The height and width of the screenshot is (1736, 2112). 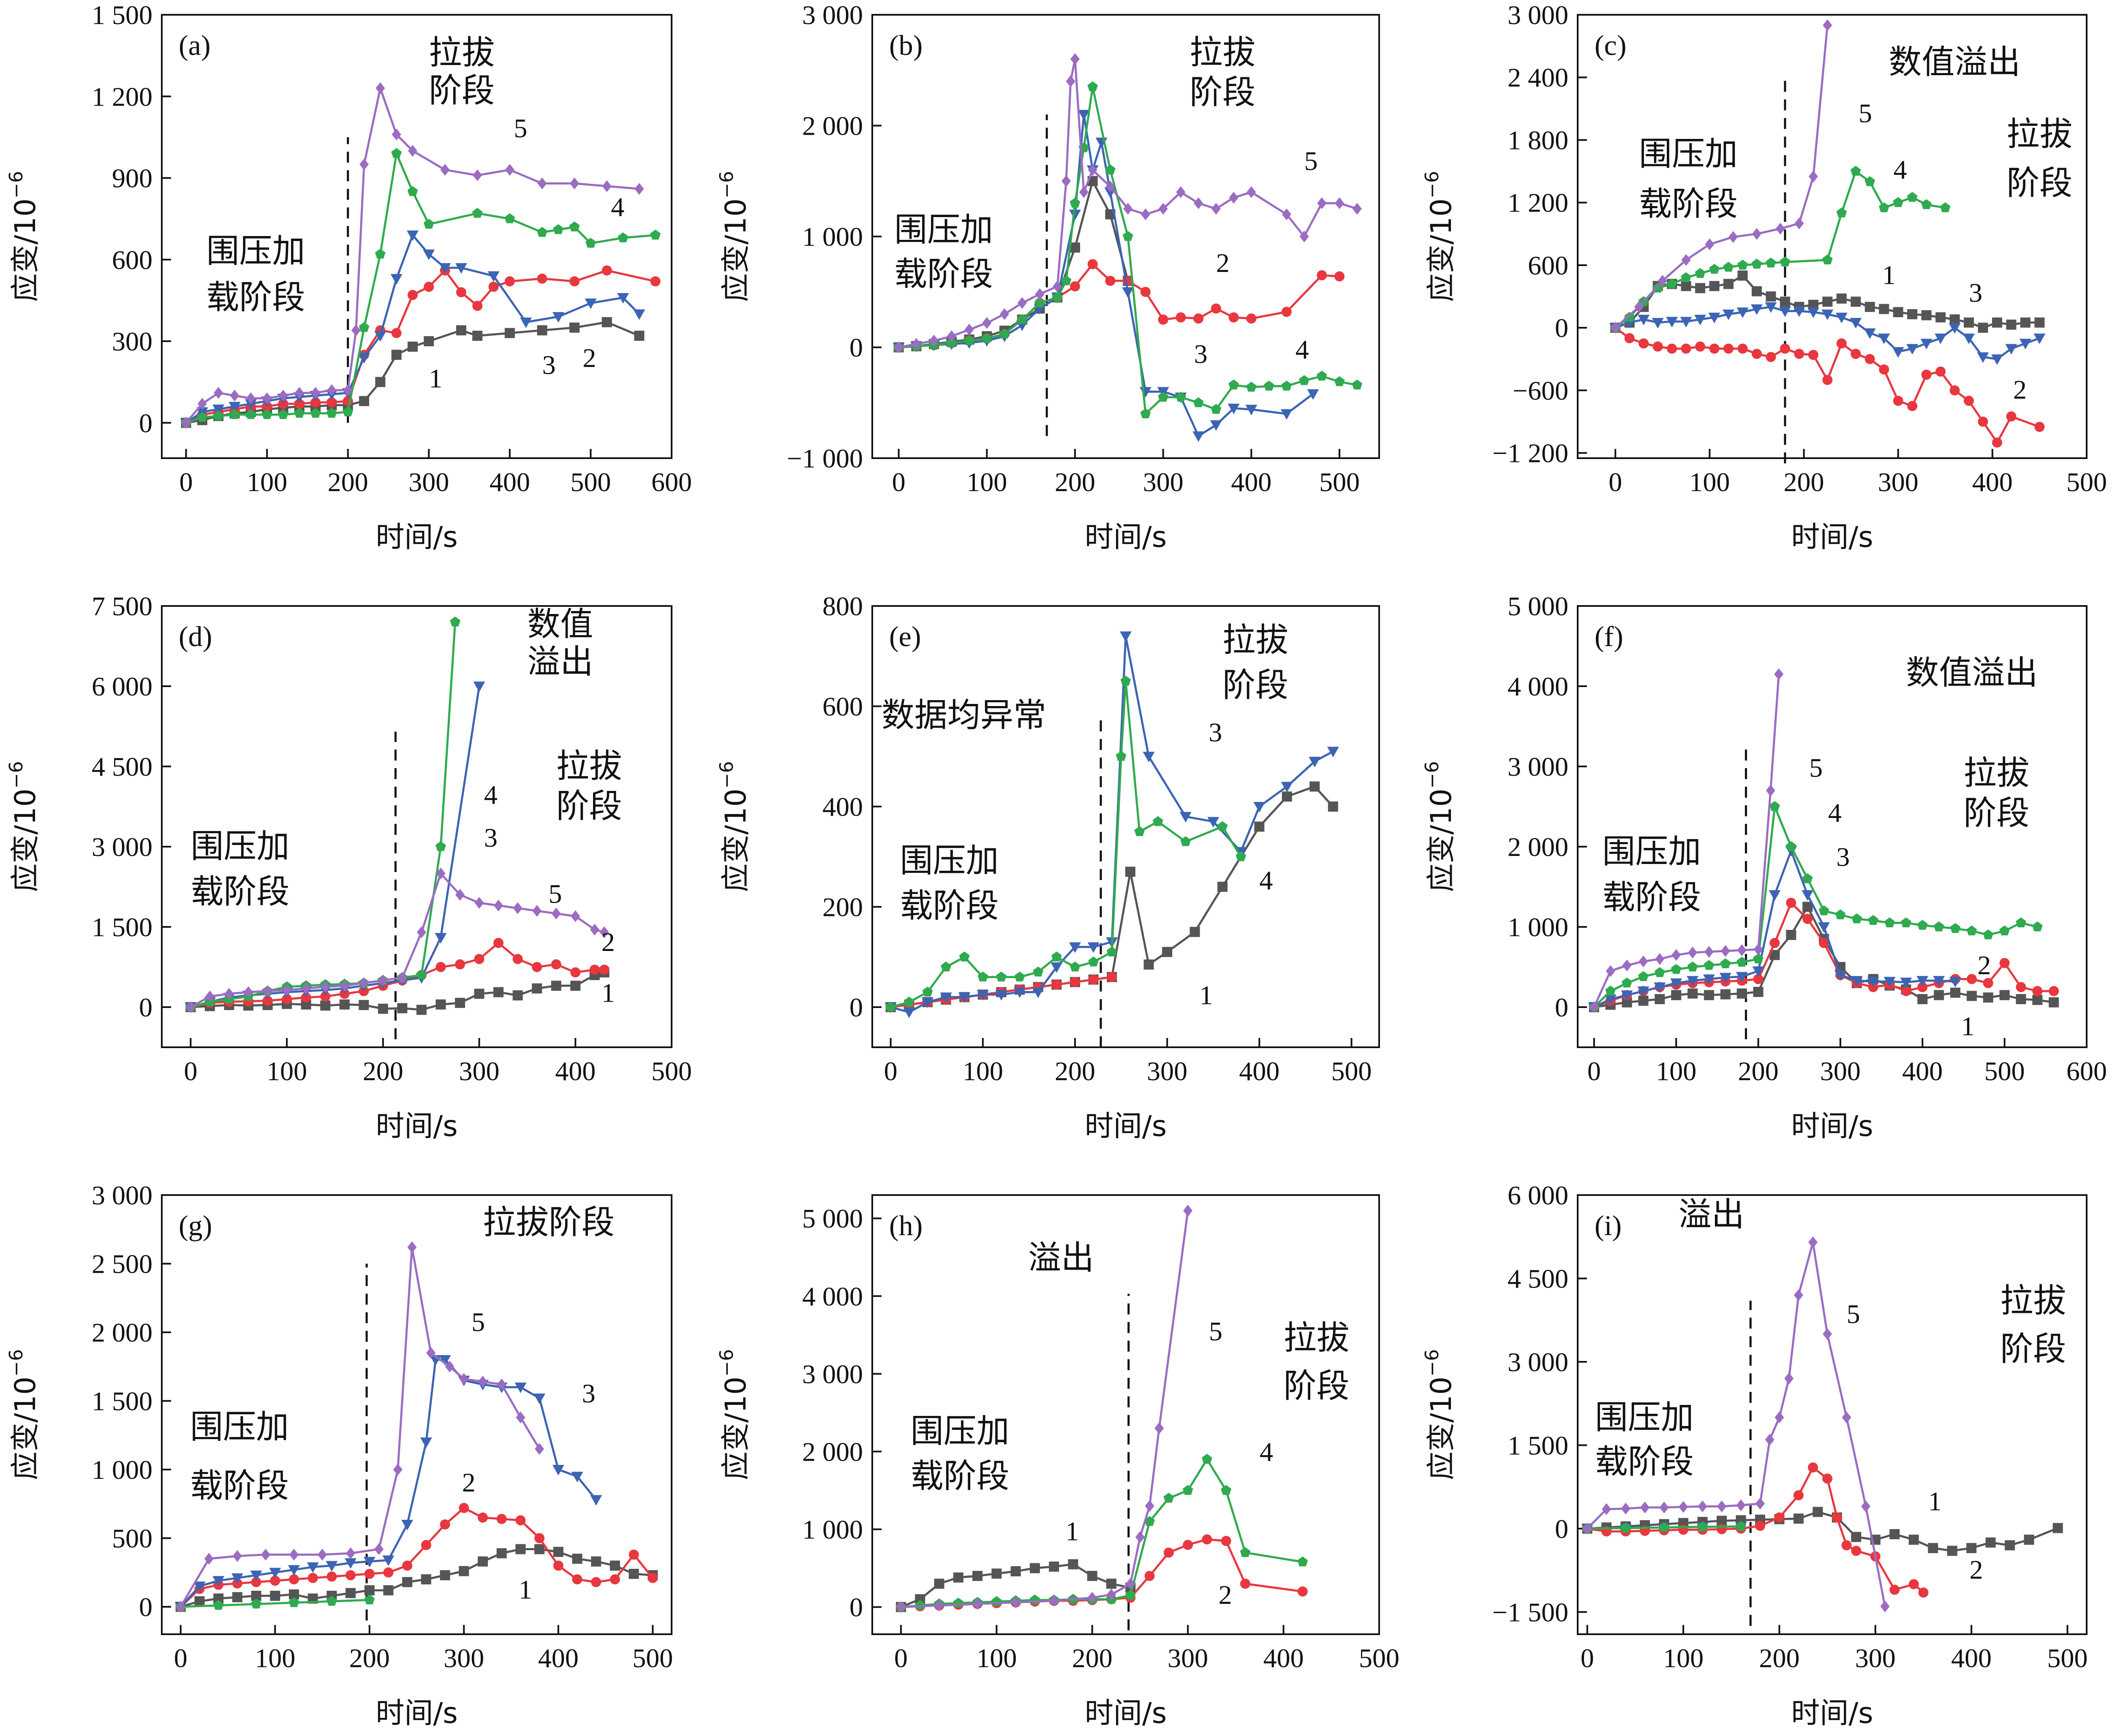 What do you see at coordinates (416, 1127) in the screenshot?
I see `x-axis-title: 时间/s` at bounding box center [416, 1127].